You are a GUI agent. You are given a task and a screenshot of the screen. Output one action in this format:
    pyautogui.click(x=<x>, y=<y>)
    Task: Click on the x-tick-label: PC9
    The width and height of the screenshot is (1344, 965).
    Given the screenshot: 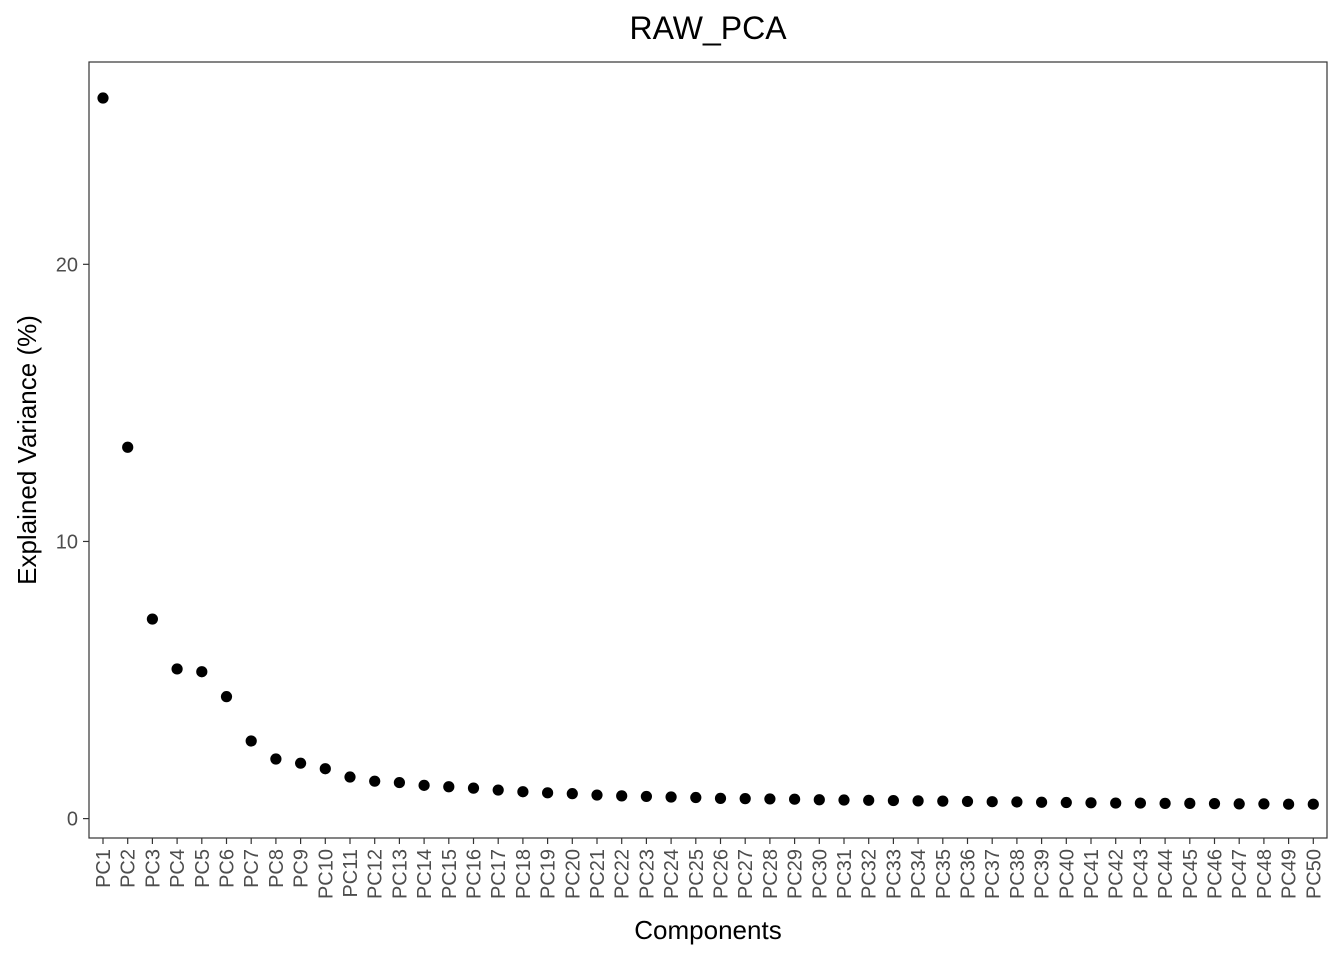 What is the action you would take?
    pyautogui.click(x=302, y=868)
    